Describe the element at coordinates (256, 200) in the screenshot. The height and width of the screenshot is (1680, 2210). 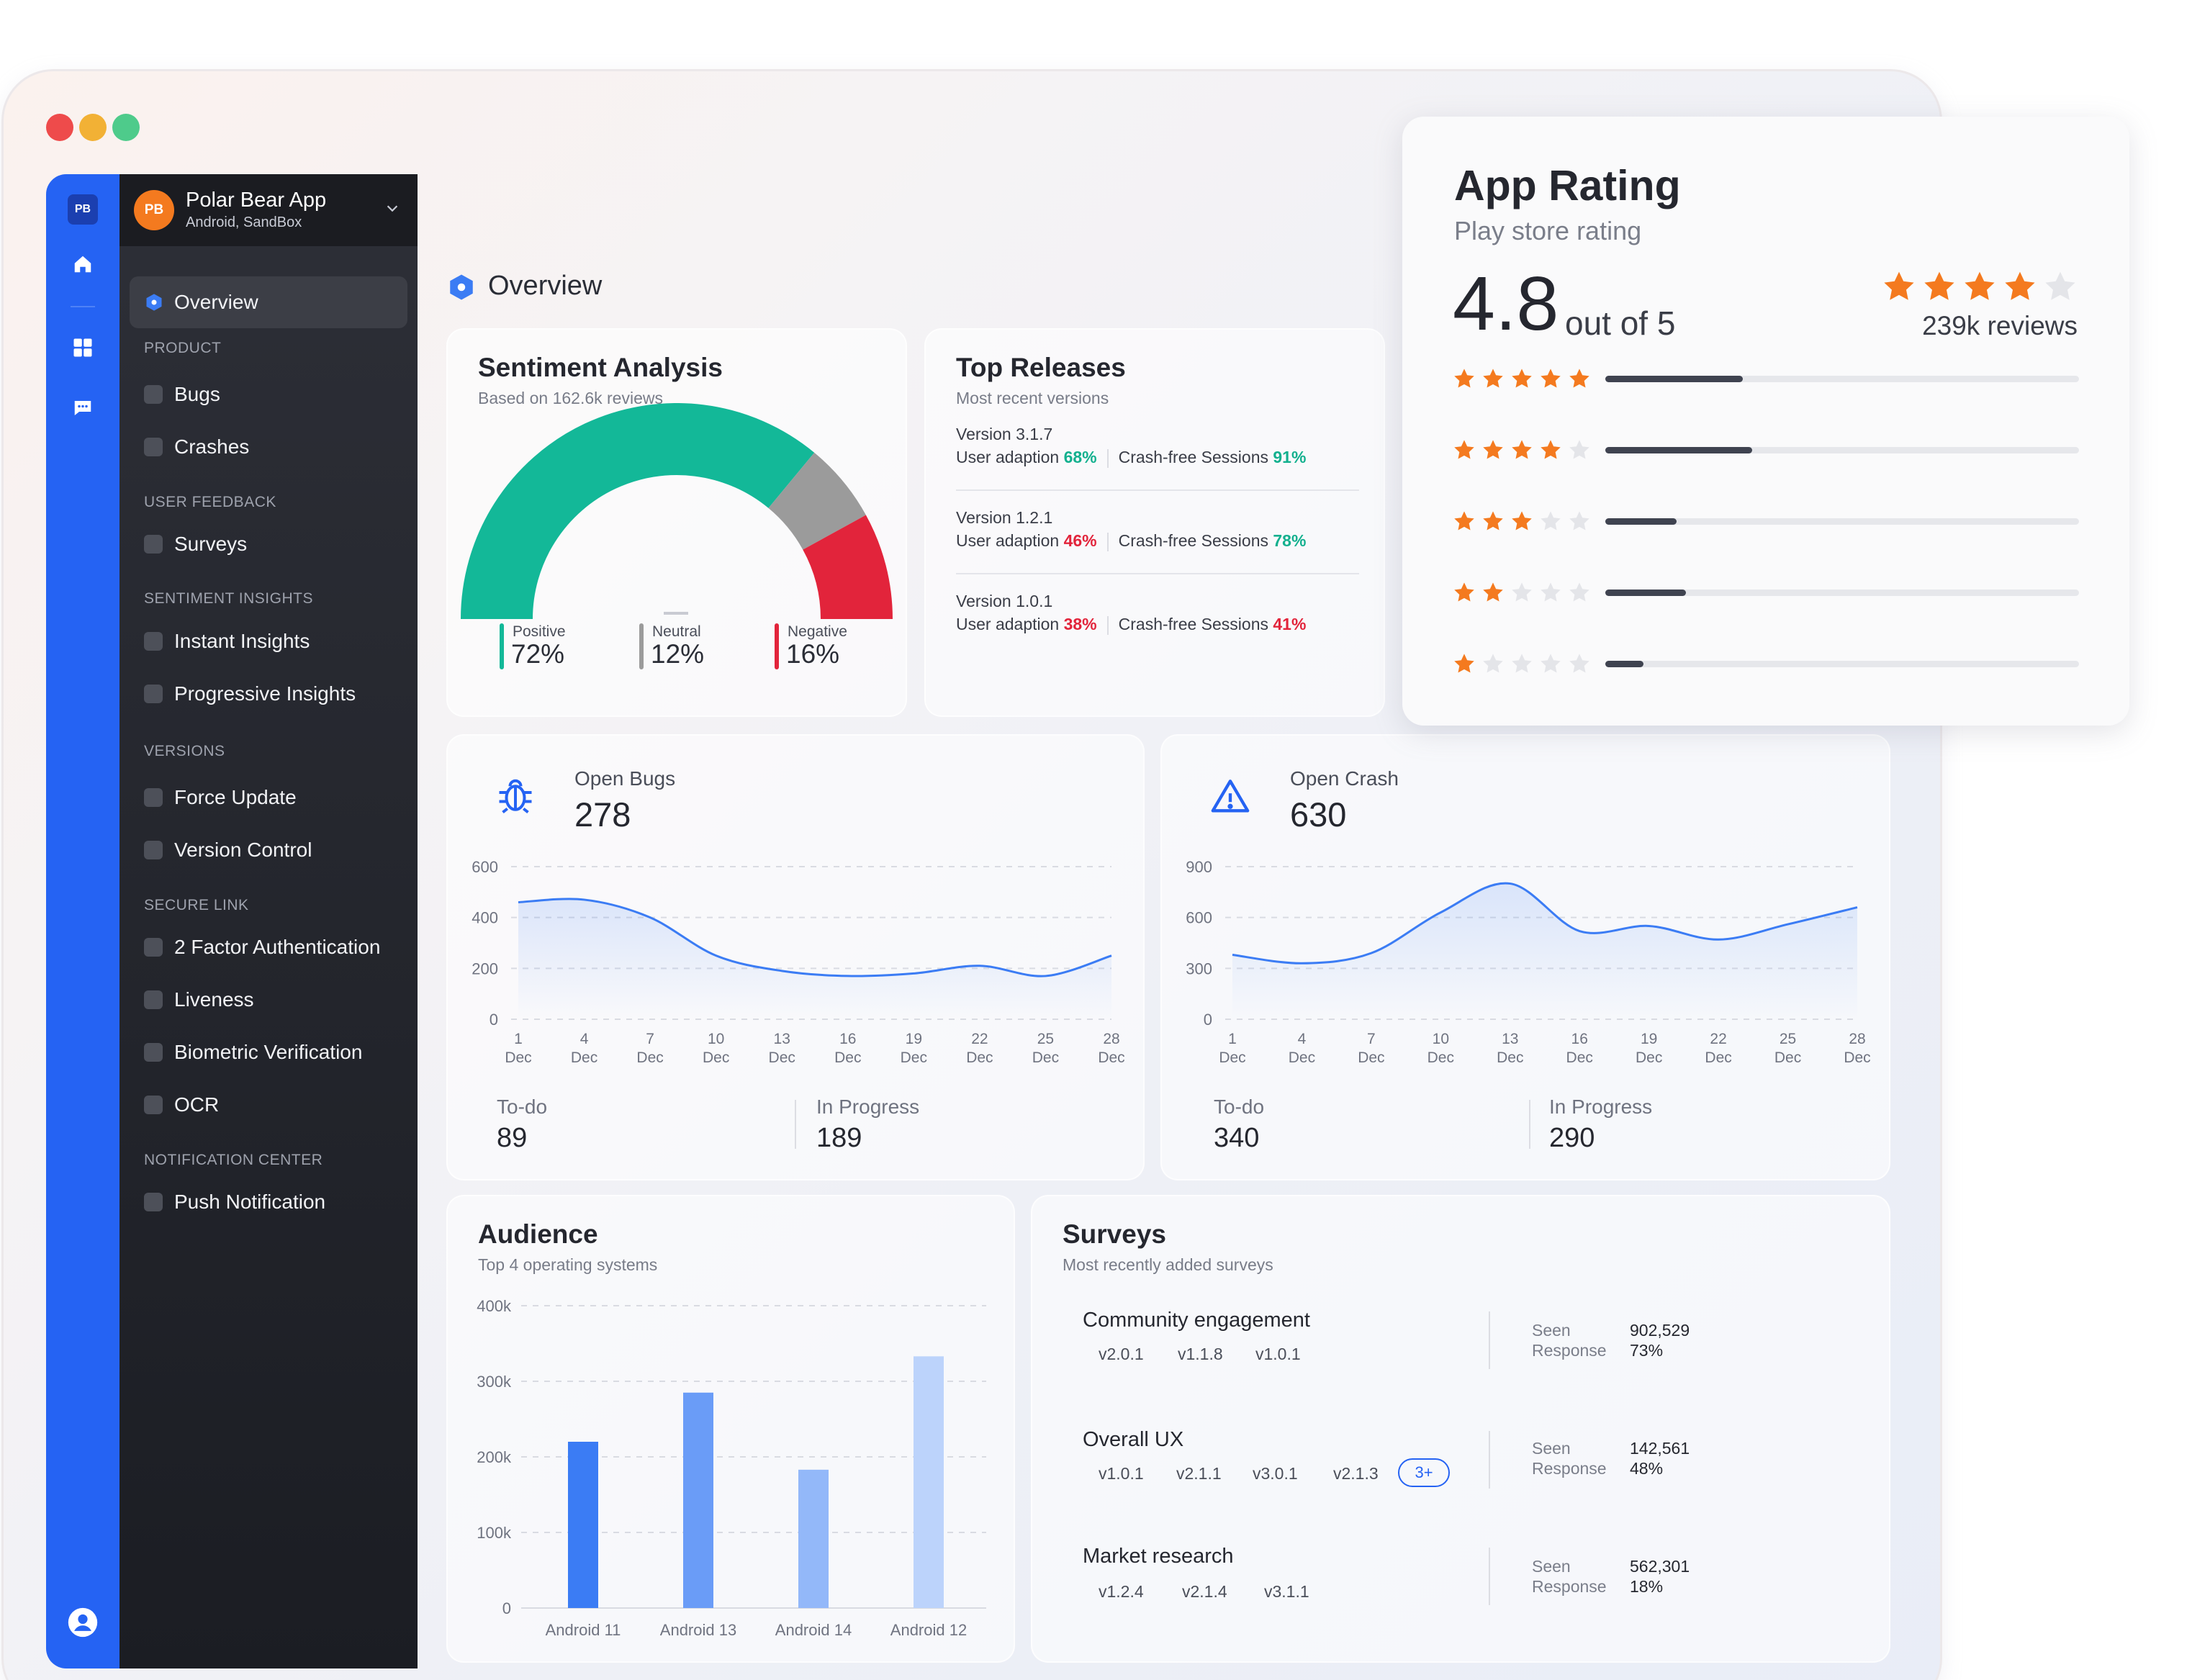
I see `app-name: Polar Bear App` at that location.